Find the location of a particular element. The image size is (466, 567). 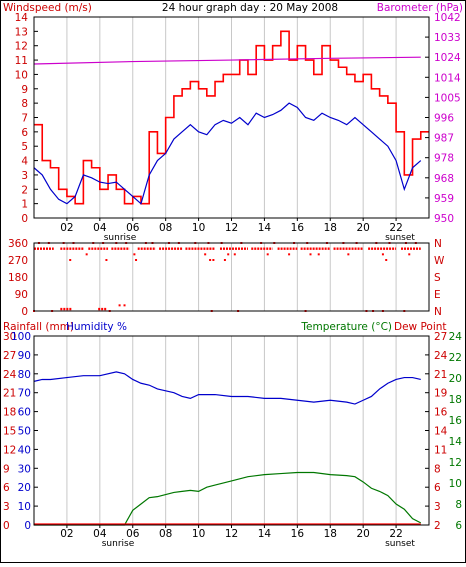

barometer-tick-label: 1033 is located at coordinates (447, 38).